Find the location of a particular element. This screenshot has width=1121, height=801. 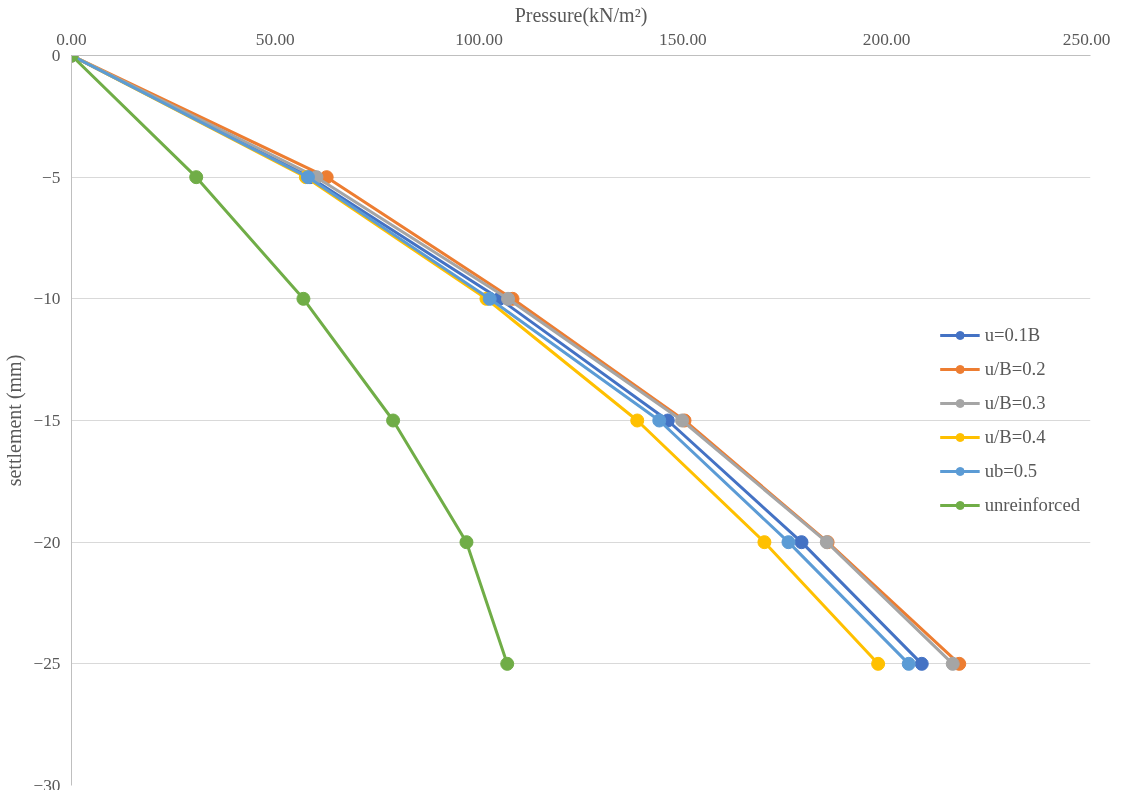

legend-label: unreinforced is located at coordinates (1032, 505).